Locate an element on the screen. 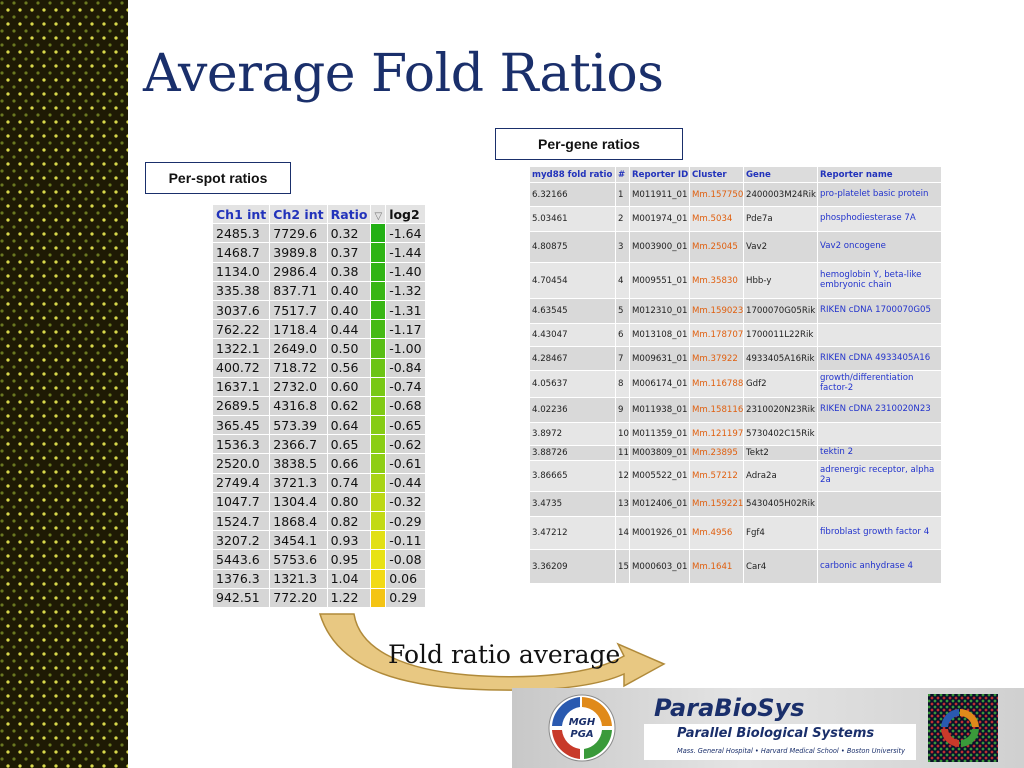  cycle-arrows-icon is located at coordinates (960, 728).